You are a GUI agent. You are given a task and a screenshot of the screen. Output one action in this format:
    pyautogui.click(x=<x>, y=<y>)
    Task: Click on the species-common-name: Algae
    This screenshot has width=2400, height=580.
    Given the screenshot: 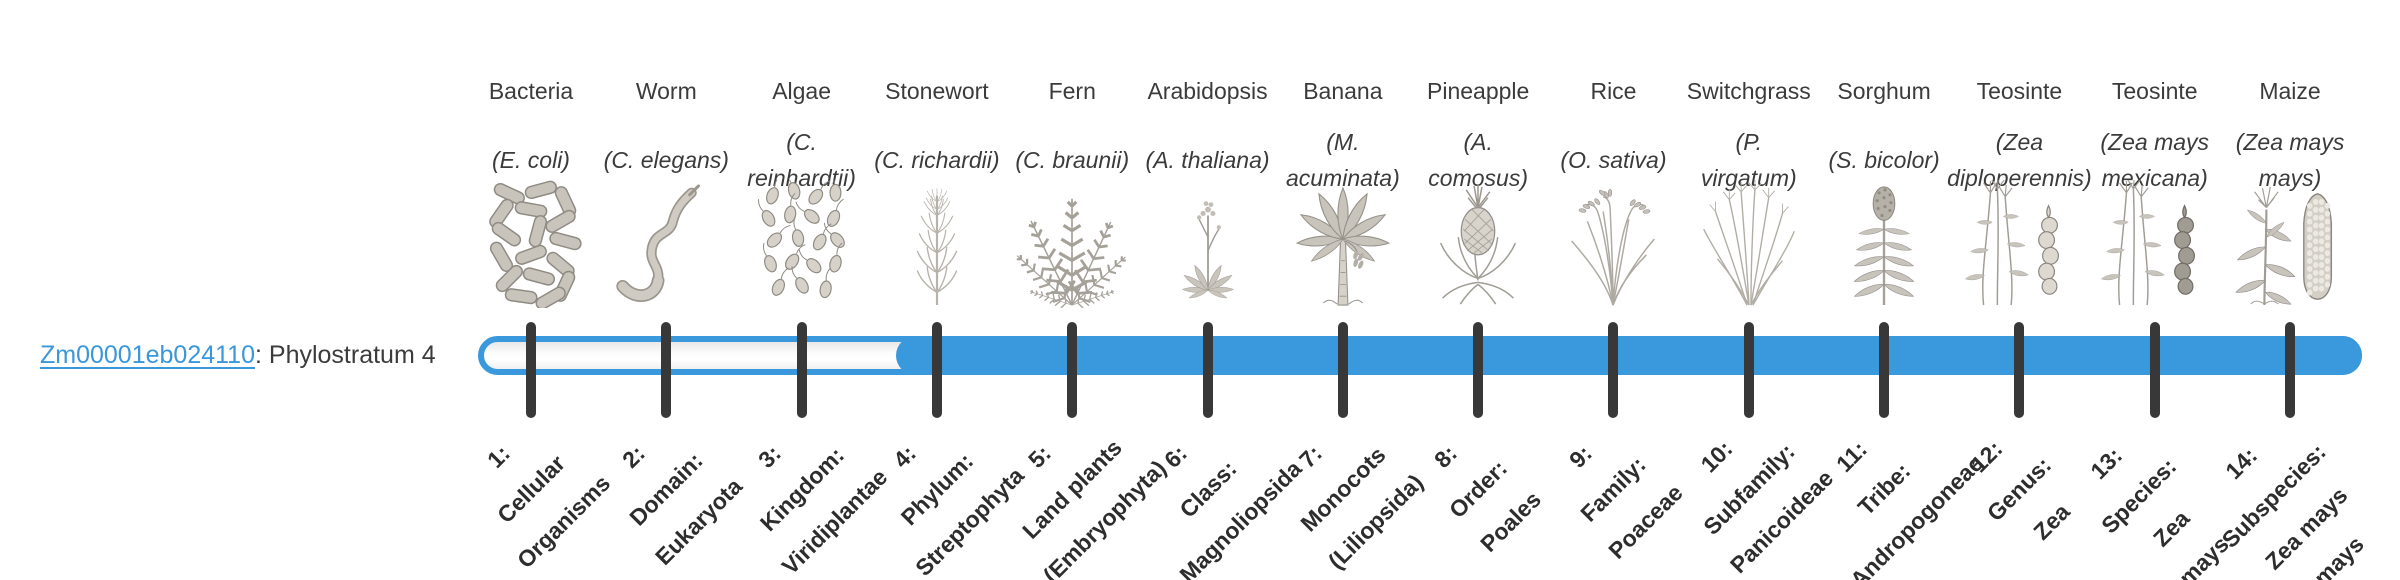 What is the action you would take?
    pyautogui.click(x=802, y=91)
    